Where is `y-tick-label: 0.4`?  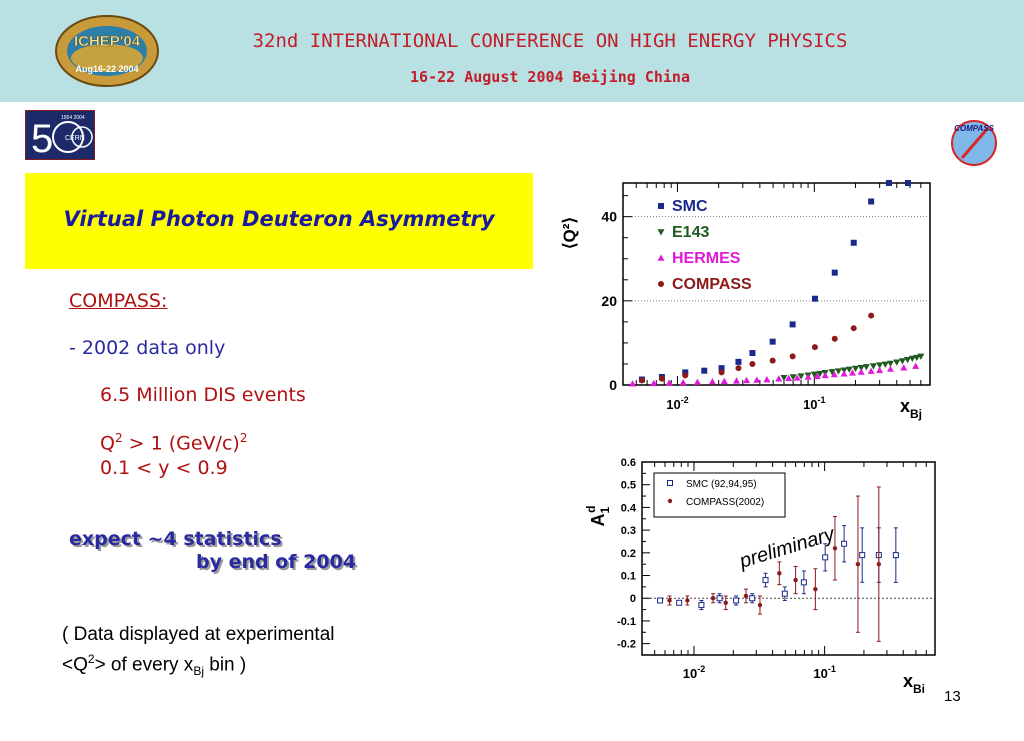 y-tick-label: 0.4 is located at coordinates (629, 508).